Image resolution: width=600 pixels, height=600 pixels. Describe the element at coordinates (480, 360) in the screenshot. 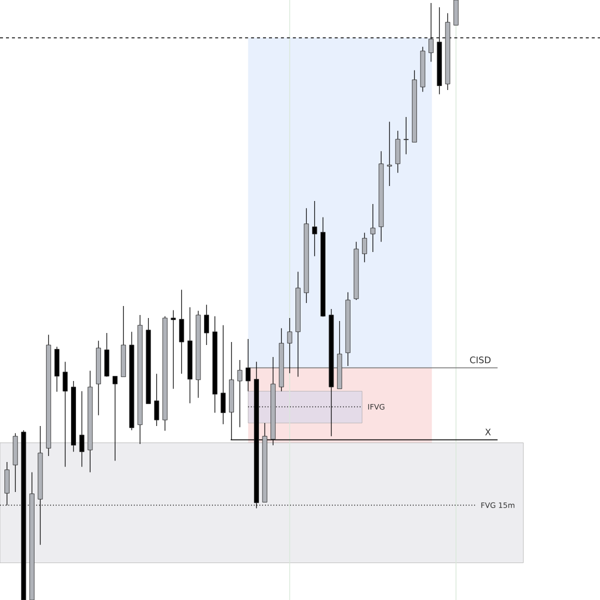

I see `ref-line-label: CISD` at that location.